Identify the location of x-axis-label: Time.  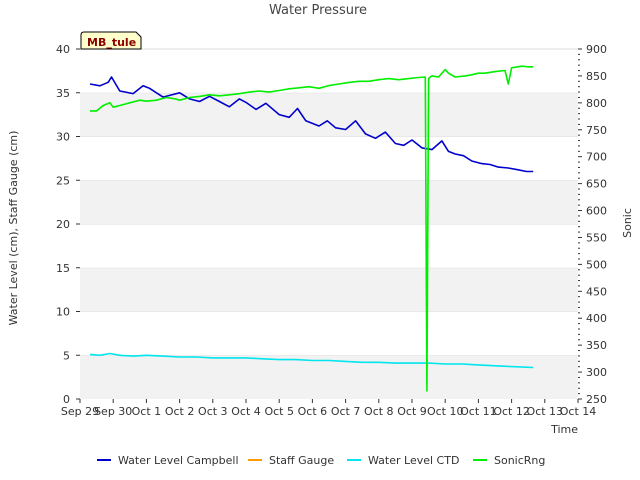
(564, 429).